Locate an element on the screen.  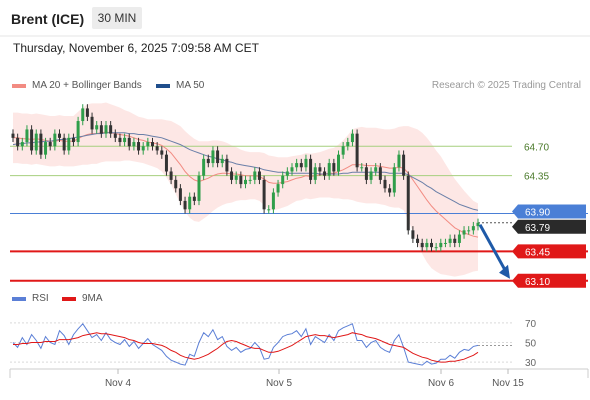
level-tag-63-45: 63.45 is located at coordinates (549, 251).